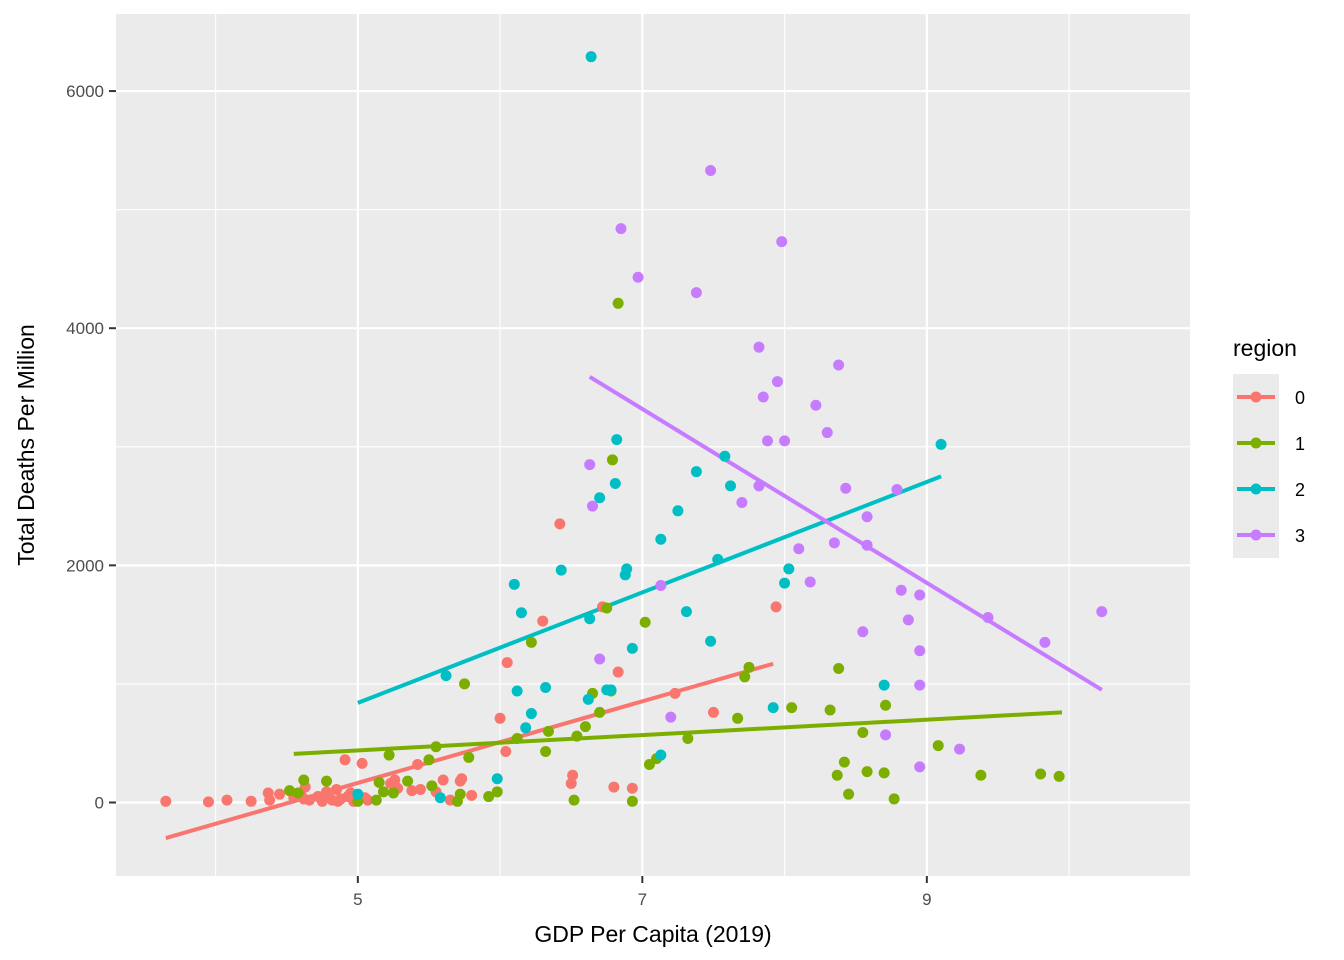 The image size is (1344, 960). I want to click on y-tick-label: 0, so click(99, 802).